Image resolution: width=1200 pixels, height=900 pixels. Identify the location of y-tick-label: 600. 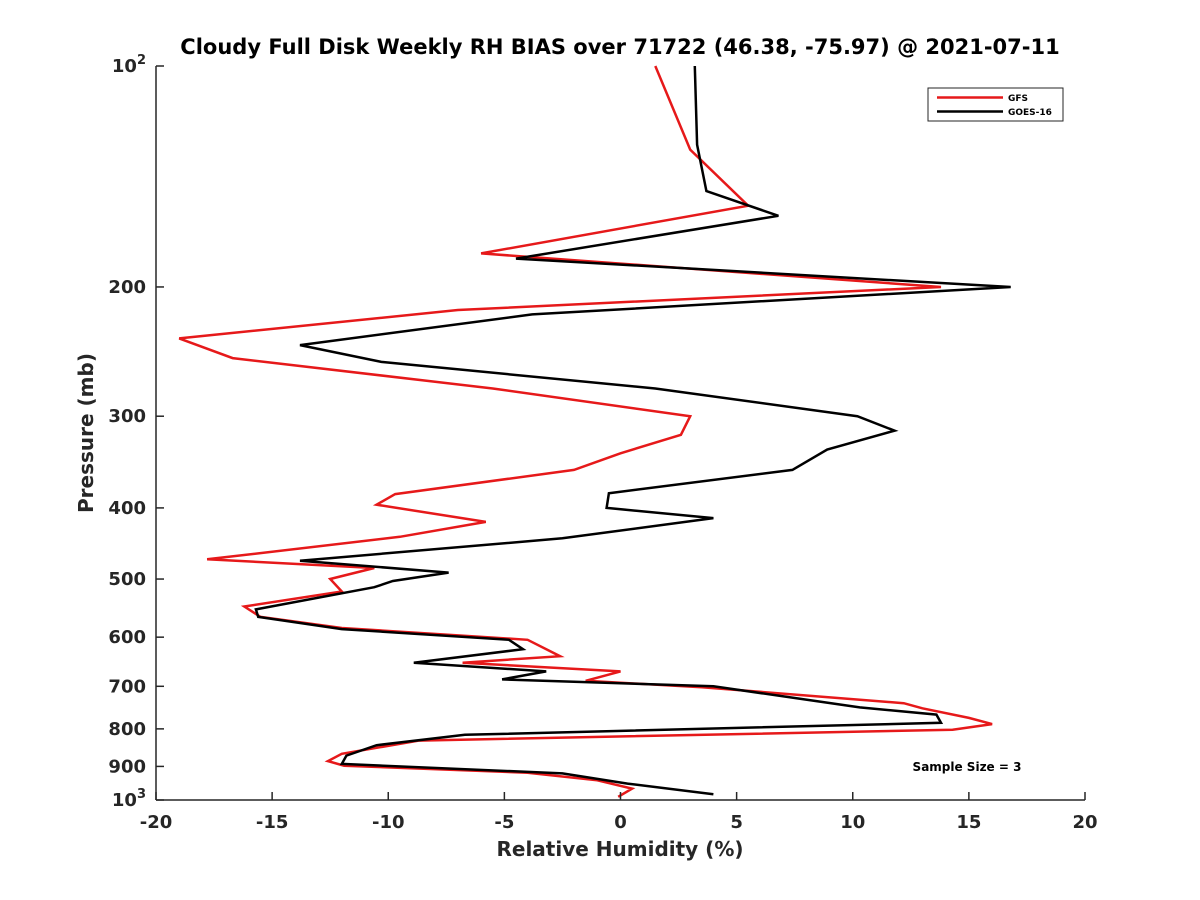
(127, 637).